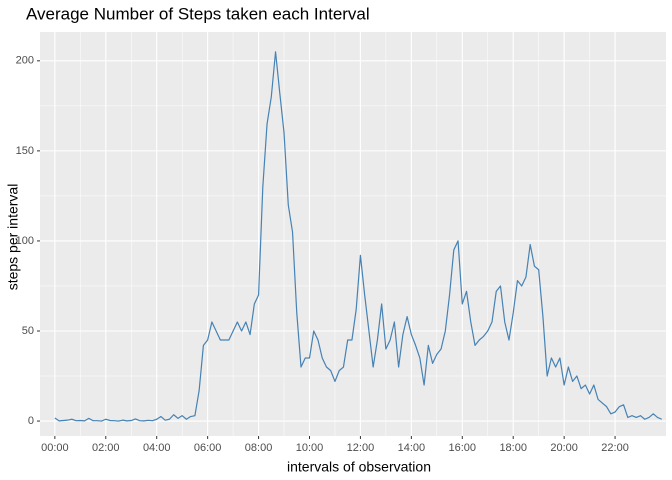  I want to click on x-tick-label: 20:00, so click(564, 448).